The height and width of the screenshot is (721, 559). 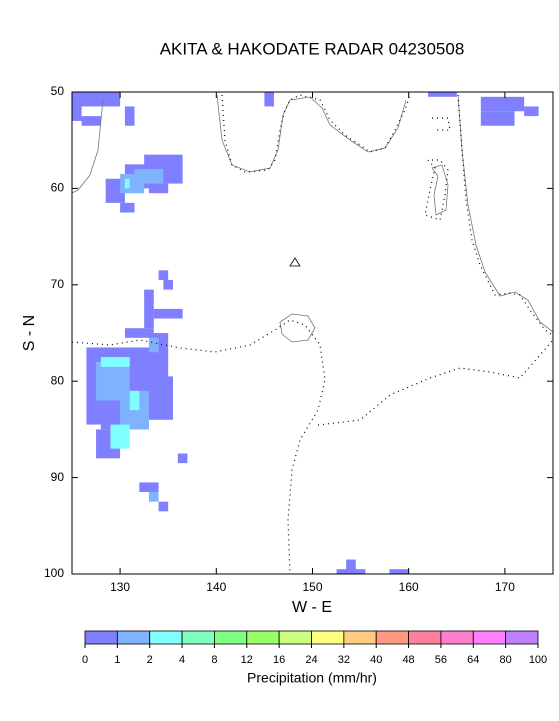 I want to click on colorbar-tick-label: 4, so click(x=182, y=660).